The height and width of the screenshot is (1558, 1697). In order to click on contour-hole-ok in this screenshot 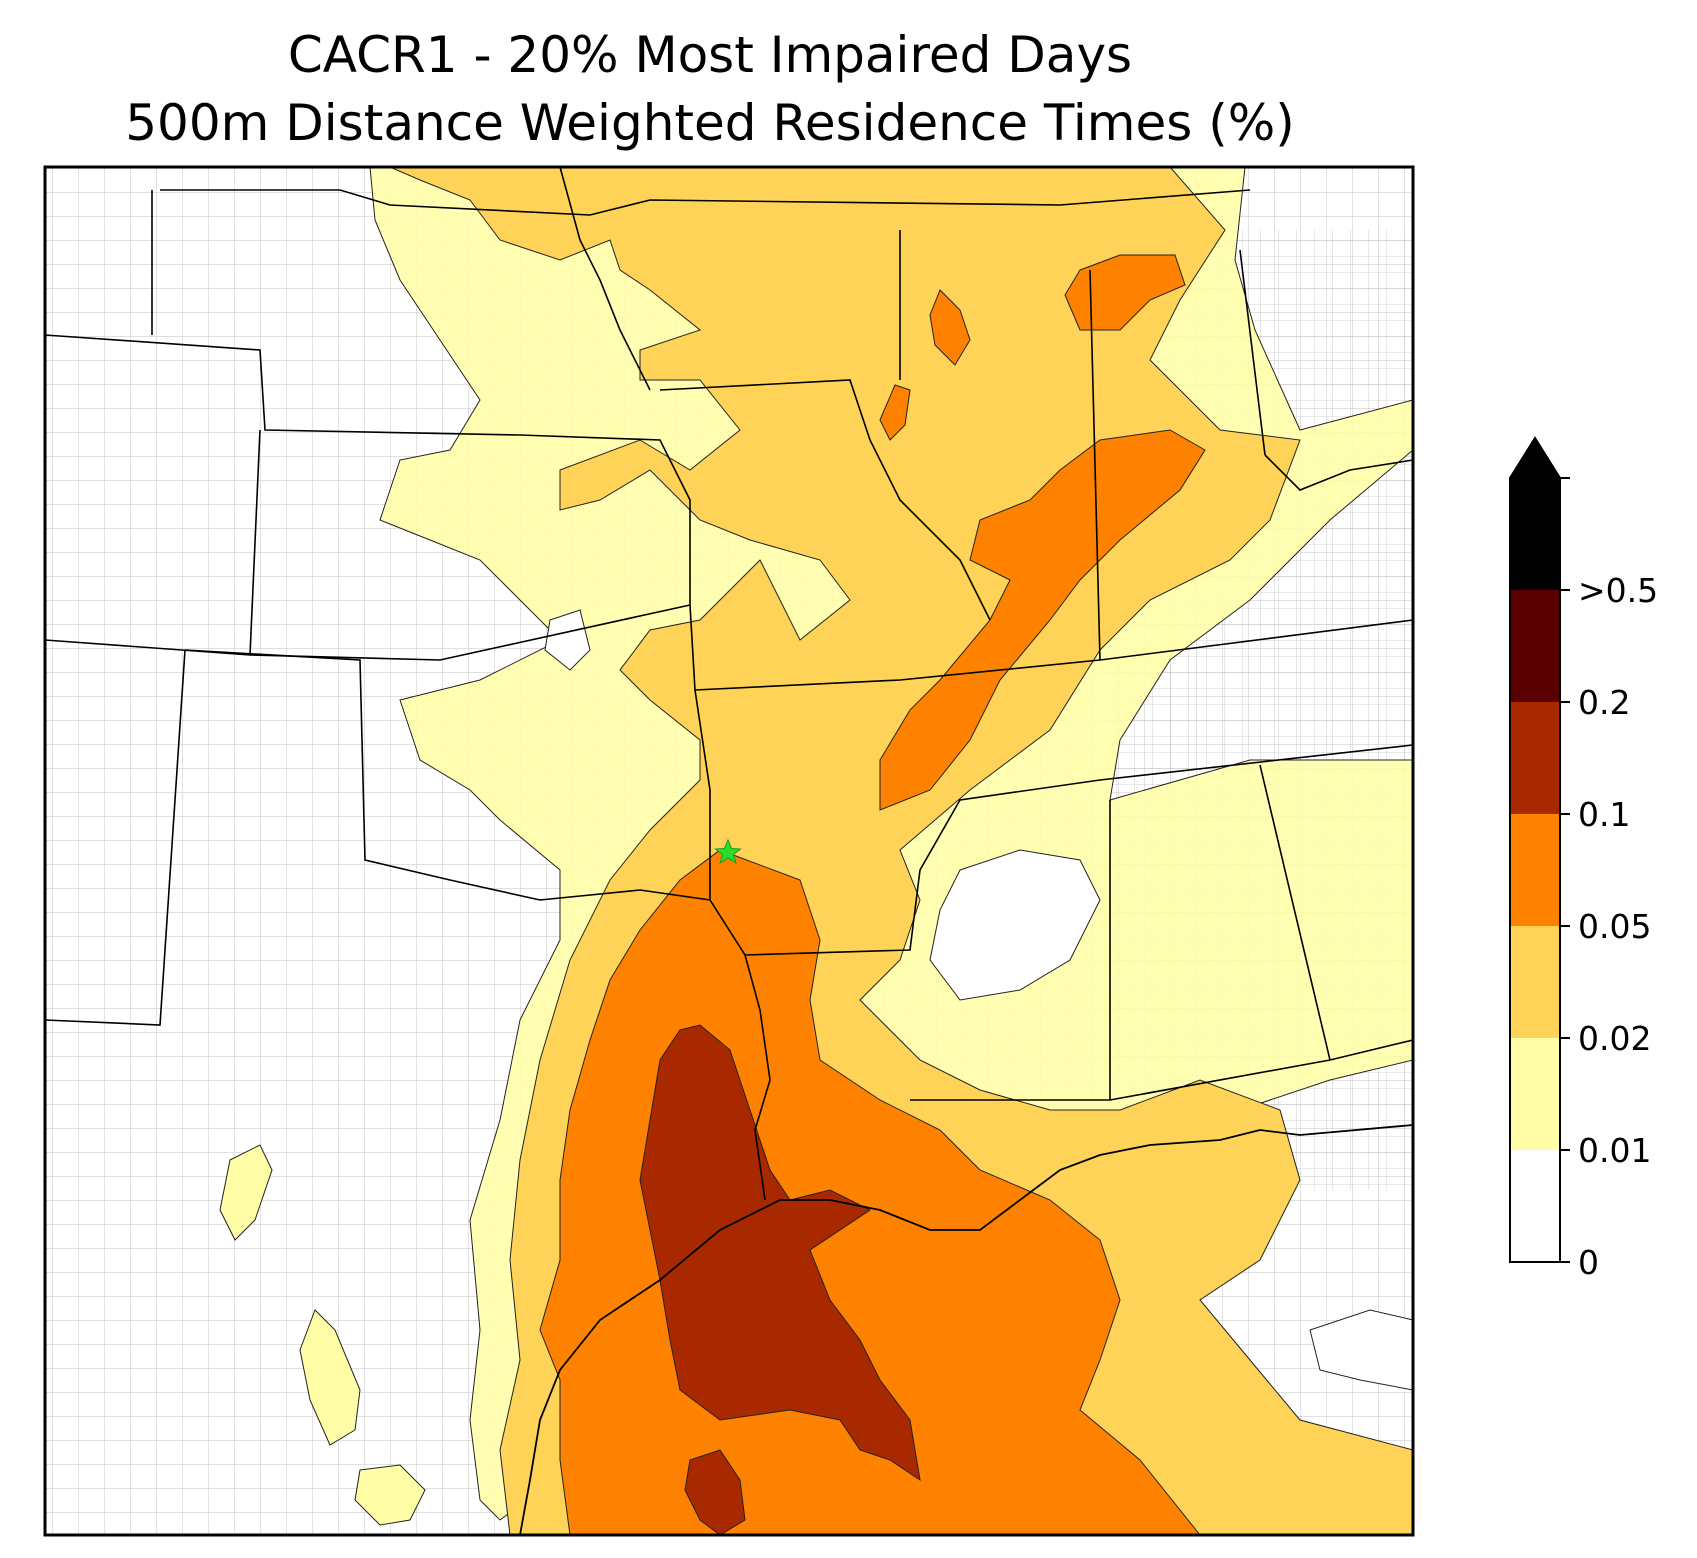, I will do `click(567, 640)`.